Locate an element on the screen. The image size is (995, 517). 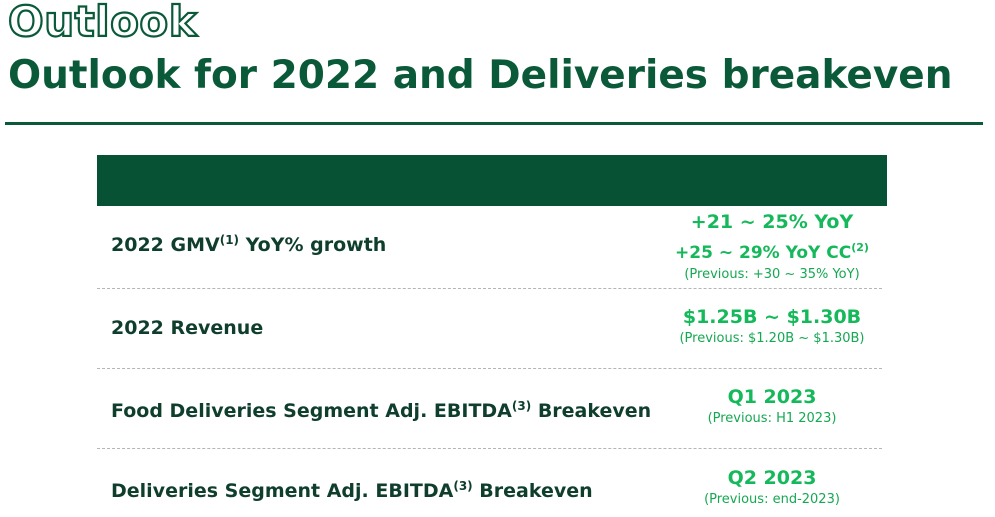
row-label-suffix: YoY% growth is located at coordinates (313, 245).